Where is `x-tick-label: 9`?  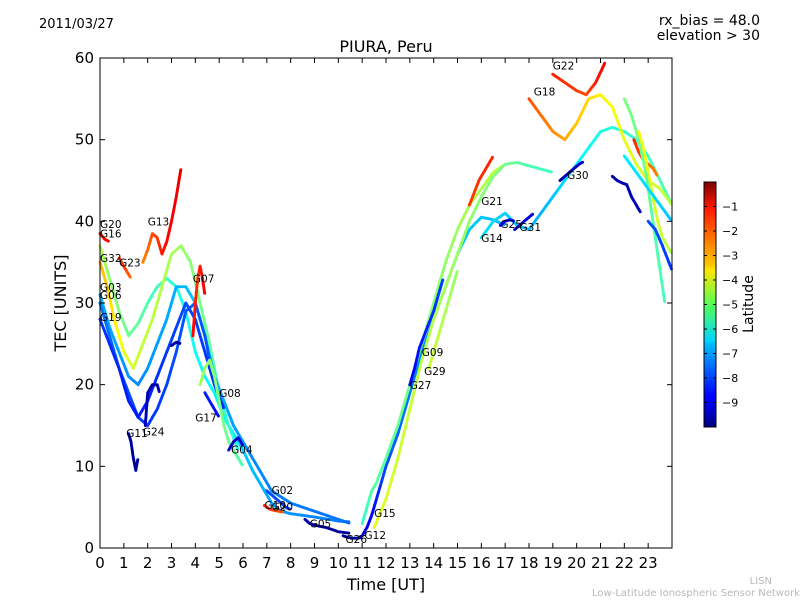 x-tick-label: 9 is located at coordinates (315, 563).